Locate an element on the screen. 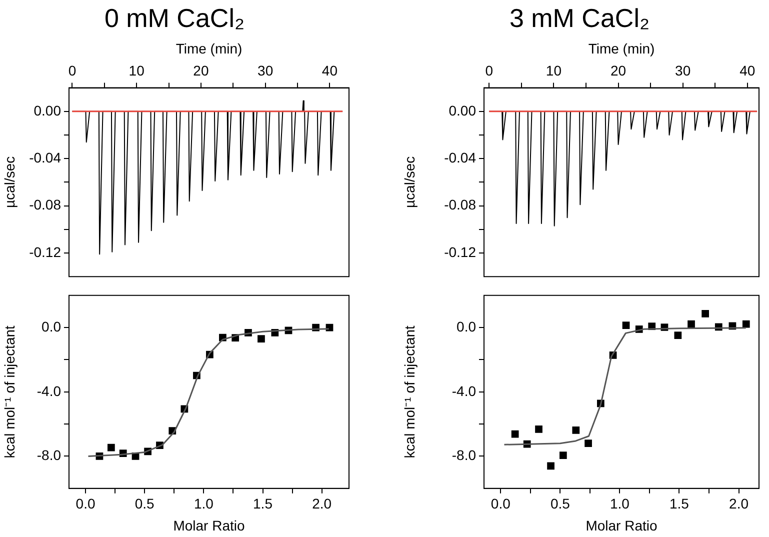 The image size is (769, 537). chart-title: 0 mM CaCl₂ is located at coordinates (174, 17).